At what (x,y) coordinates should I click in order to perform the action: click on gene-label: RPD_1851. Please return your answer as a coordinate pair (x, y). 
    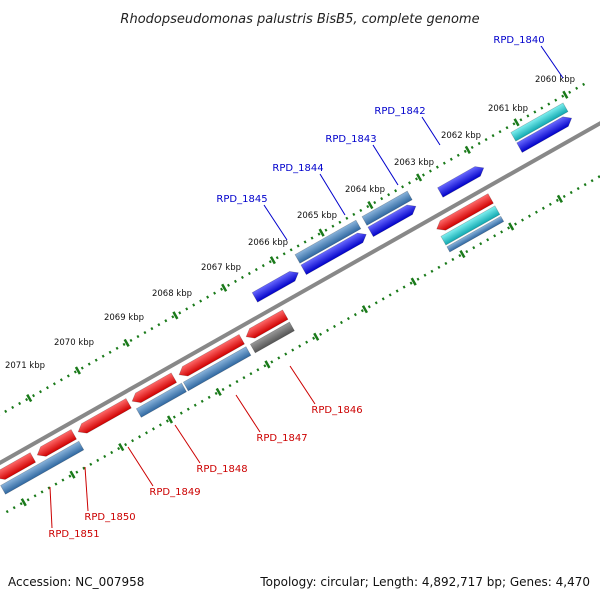
    Looking at the image, I should click on (73, 534).